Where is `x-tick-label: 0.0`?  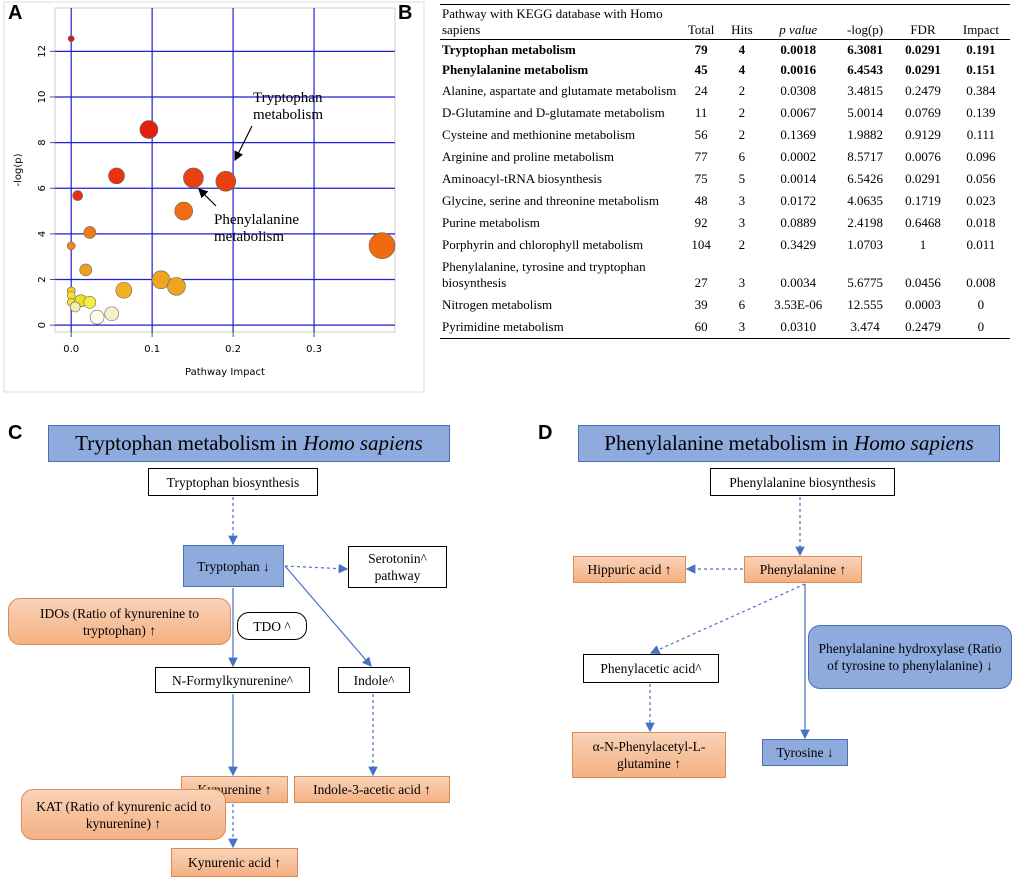
x-tick-label: 0.0 is located at coordinates (71, 349).